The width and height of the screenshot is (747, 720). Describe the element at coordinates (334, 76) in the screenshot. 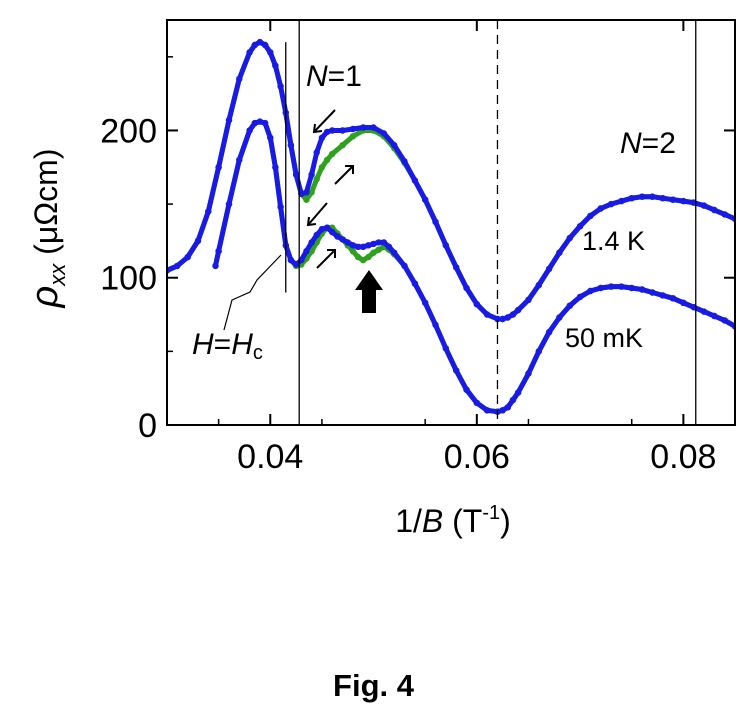

I see `annotation-n1: N=1` at that location.